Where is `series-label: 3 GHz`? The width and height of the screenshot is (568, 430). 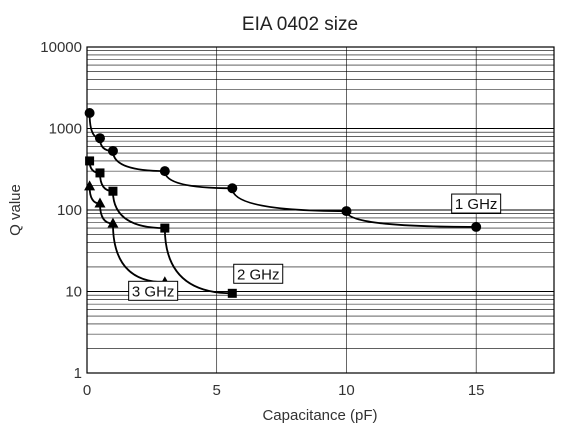 series-label: 3 GHz is located at coordinates (153, 291).